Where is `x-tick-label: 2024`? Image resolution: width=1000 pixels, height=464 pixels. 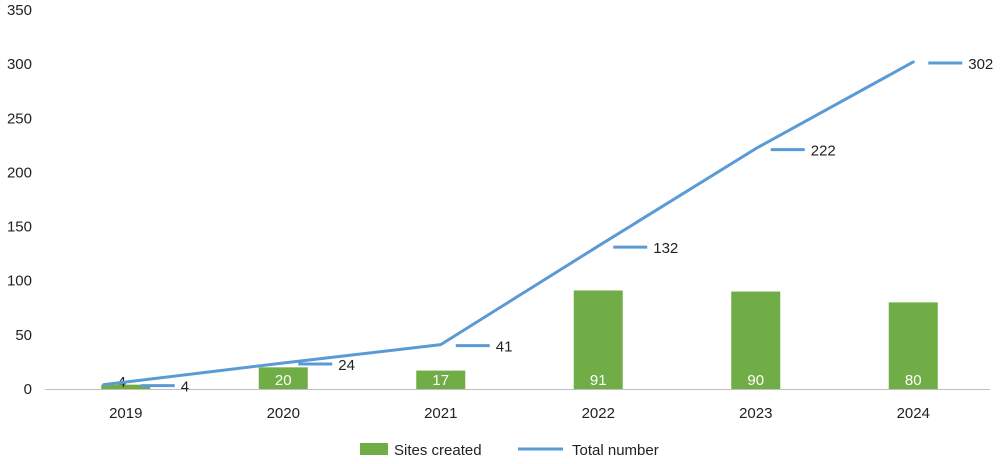
x-tick-label: 2024 is located at coordinates (913, 413).